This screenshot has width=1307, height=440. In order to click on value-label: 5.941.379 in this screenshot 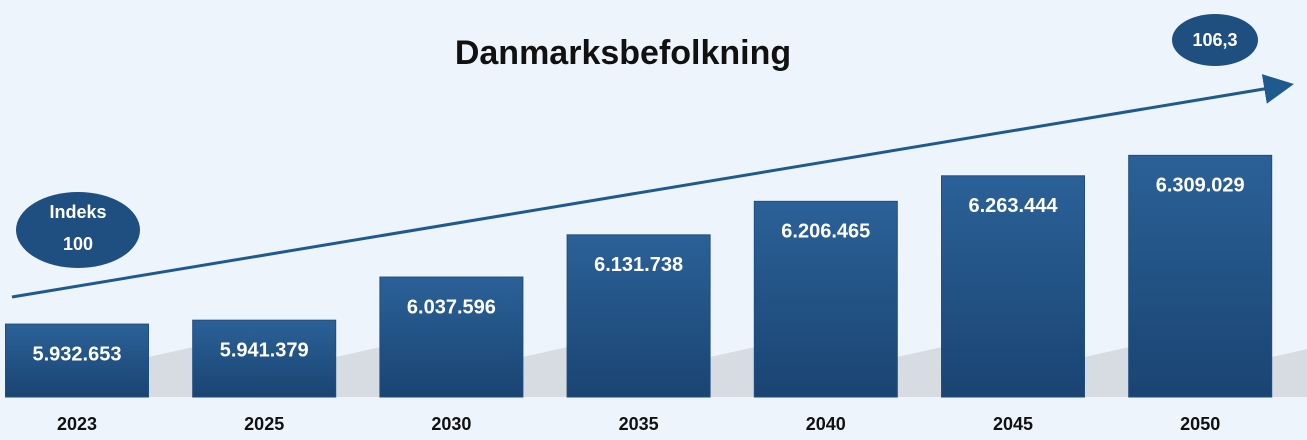, I will do `click(264, 350)`.